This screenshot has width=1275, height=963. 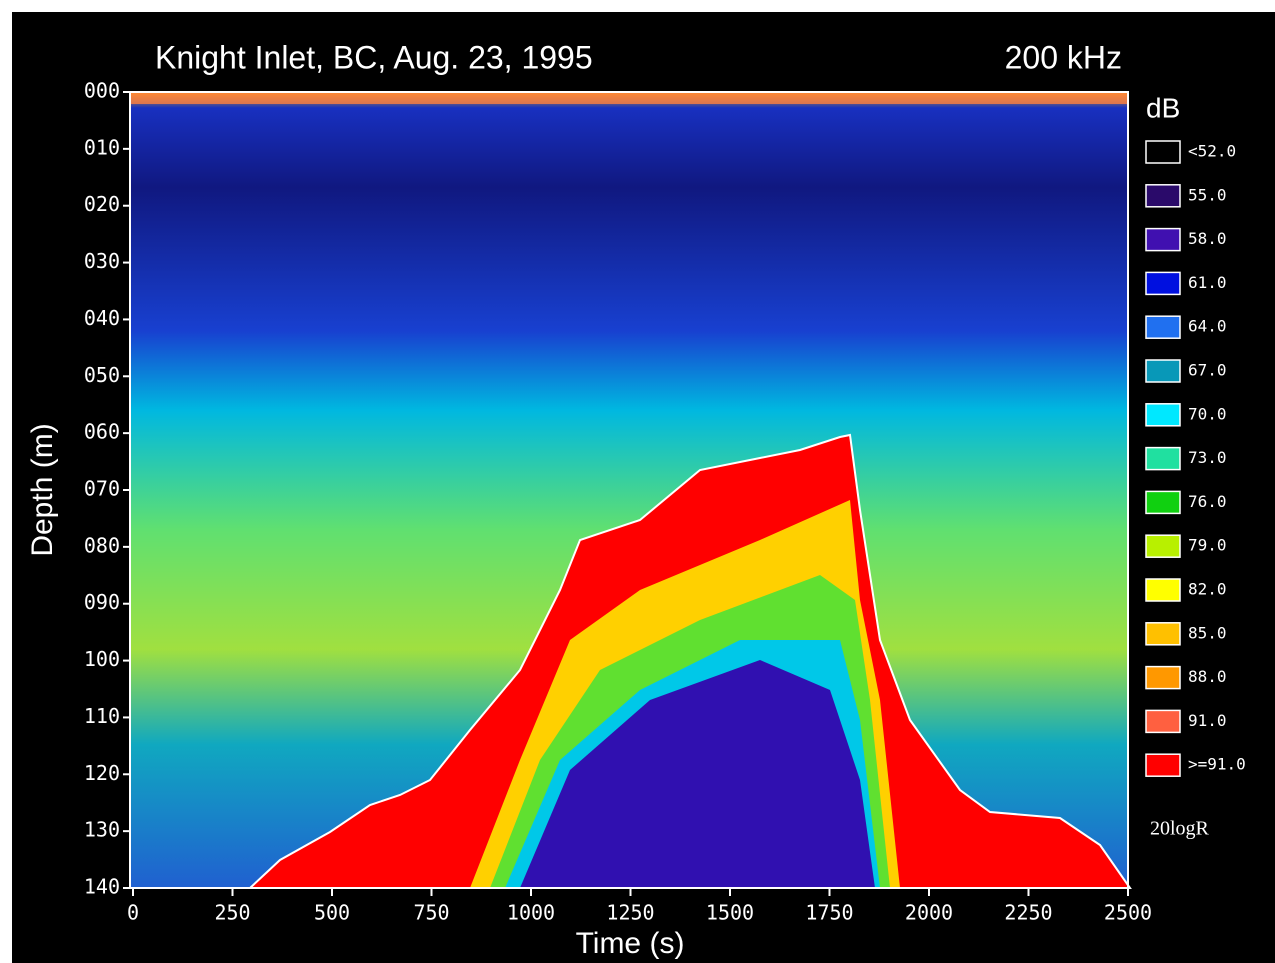 I want to click on legend-note: 20logR, so click(x=1180, y=829).